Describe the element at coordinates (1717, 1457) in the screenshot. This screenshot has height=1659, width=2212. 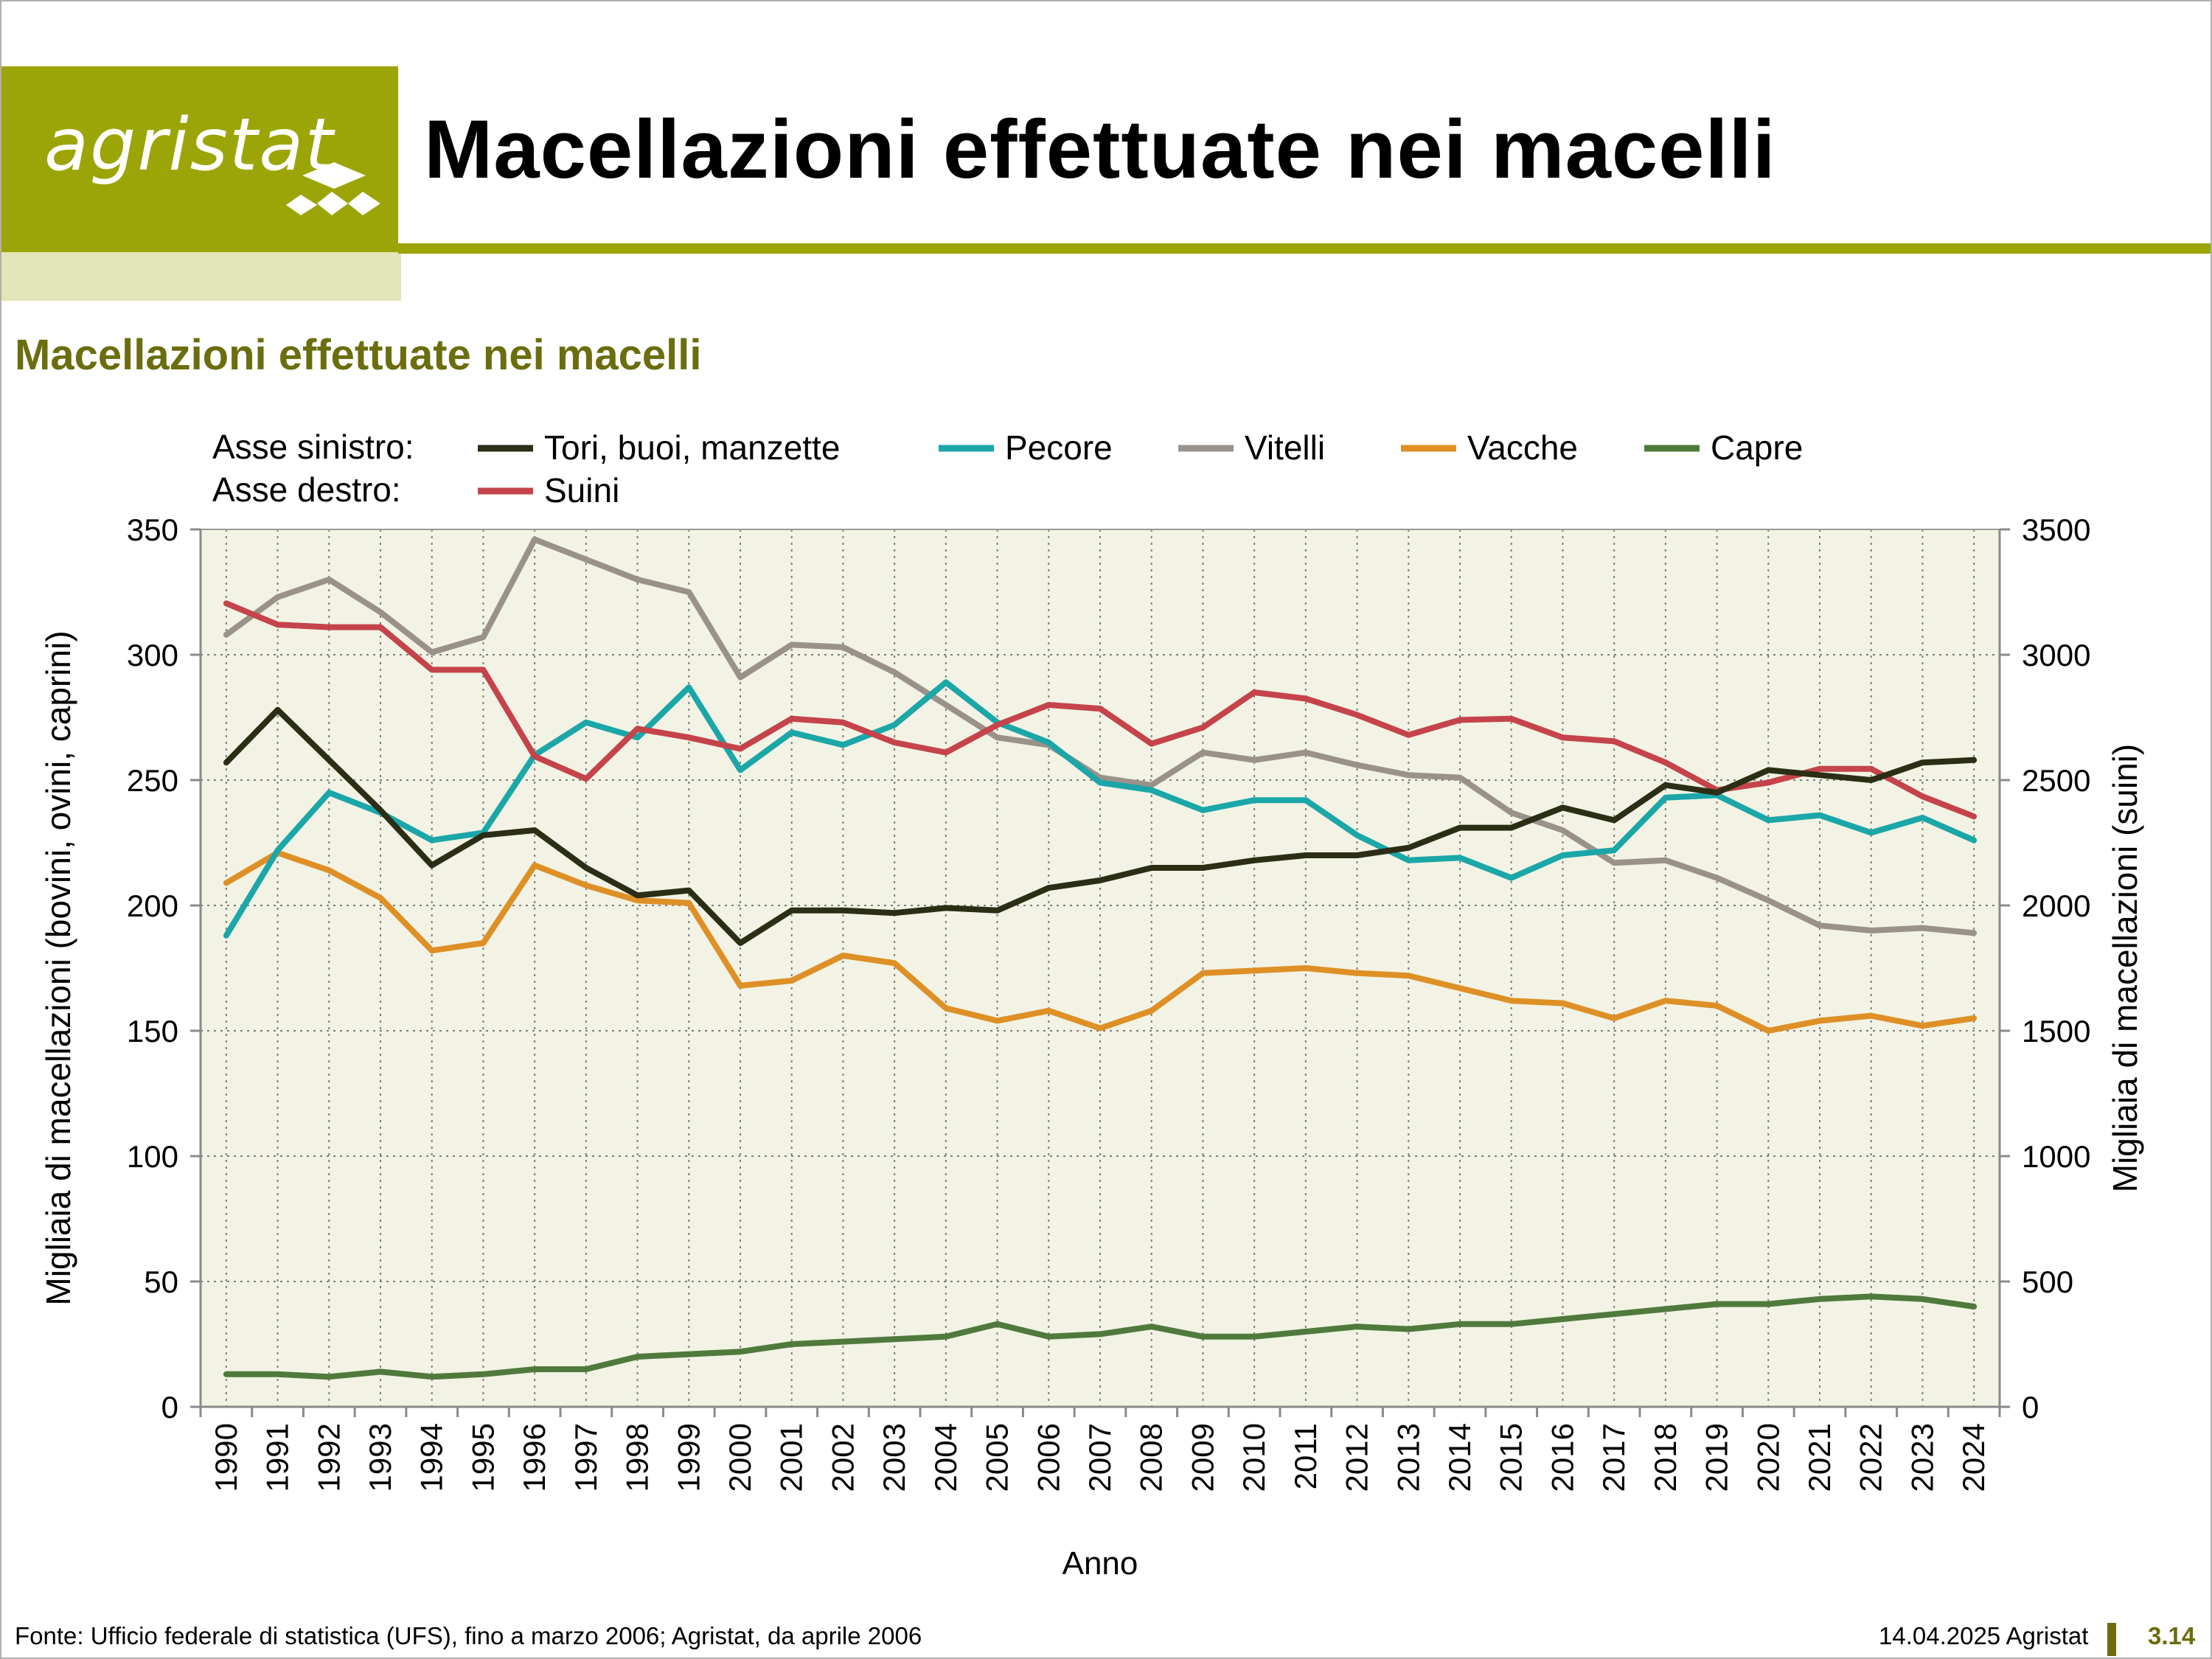
I see `x-tick-label: 2019` at that location.